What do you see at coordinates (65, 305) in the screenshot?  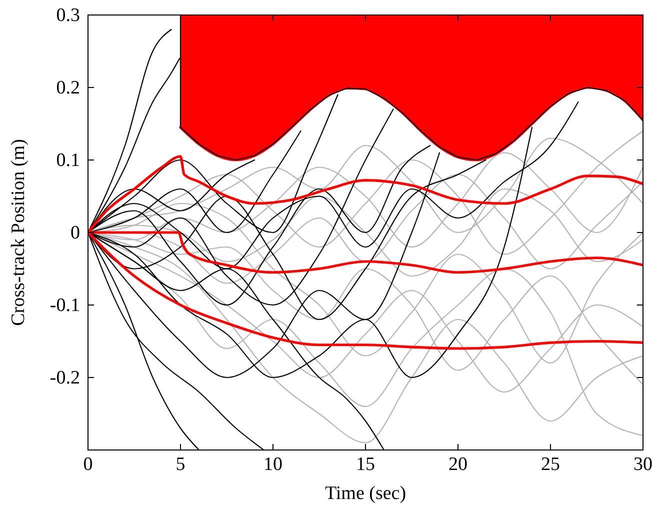 I see `y-tick-label: -0.1` at bounding box center [65, 305].